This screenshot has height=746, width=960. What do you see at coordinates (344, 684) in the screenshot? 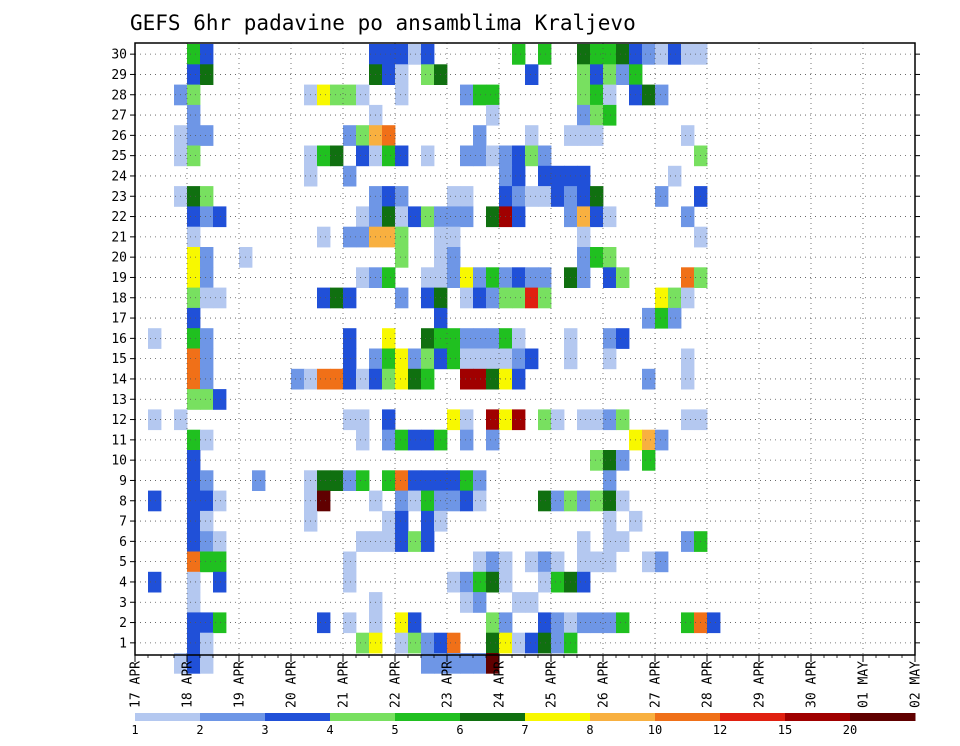
I see `x-tick-label: 21 APR` at bounding box center [344, 684].